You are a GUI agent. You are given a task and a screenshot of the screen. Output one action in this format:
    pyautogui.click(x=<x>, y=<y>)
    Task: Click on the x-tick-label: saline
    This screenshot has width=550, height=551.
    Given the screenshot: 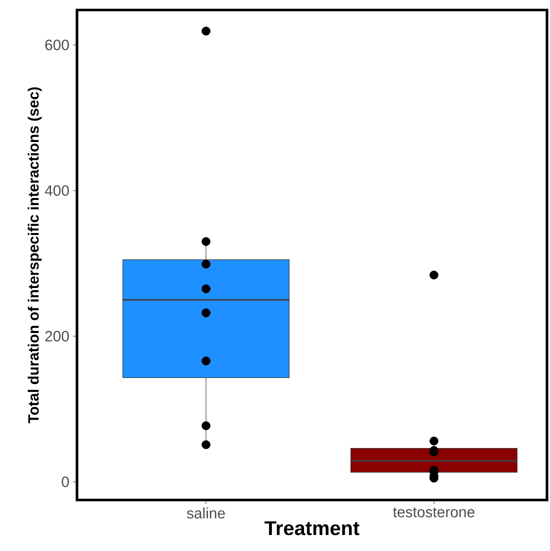 What is the action you would take?
    pyautogui.click(x=205, y=513)
    